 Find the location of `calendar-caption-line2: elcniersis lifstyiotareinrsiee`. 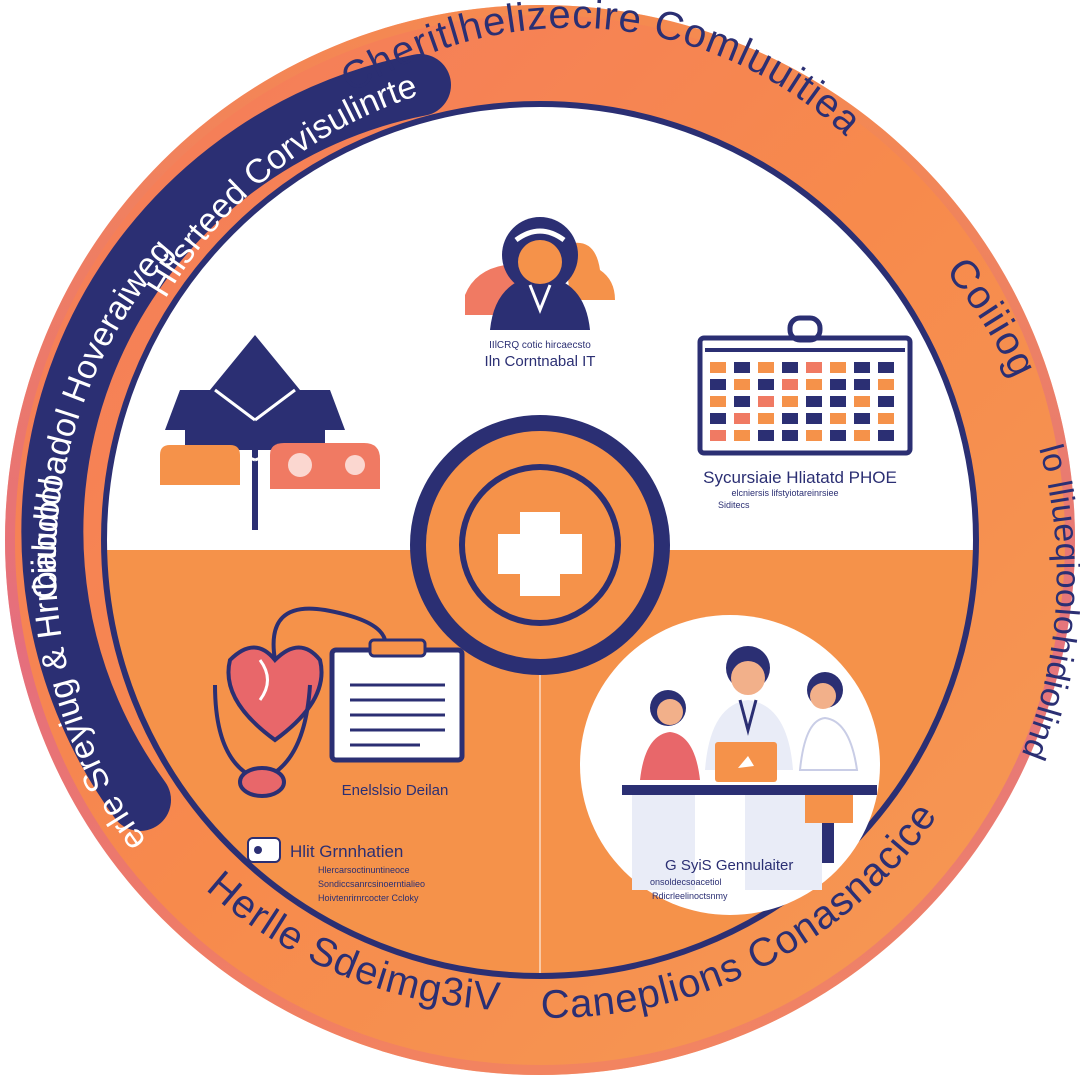

calendar-caption-line2: elcniersis lifstyiotareinrsiee is located at coordinates (784, 493).